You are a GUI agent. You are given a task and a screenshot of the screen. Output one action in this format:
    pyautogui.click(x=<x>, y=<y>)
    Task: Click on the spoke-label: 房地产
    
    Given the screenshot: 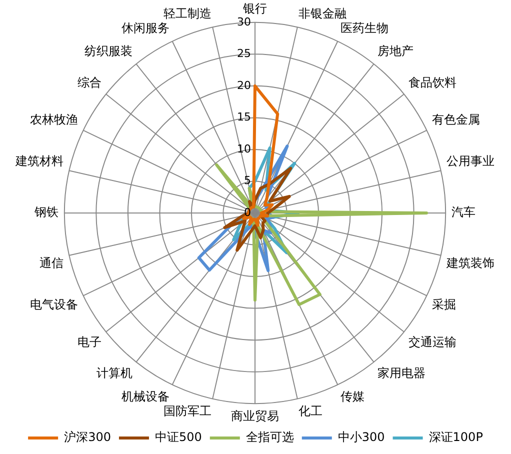 What is the action you would take?
    pyautogui.click(x=396, y=51)
    